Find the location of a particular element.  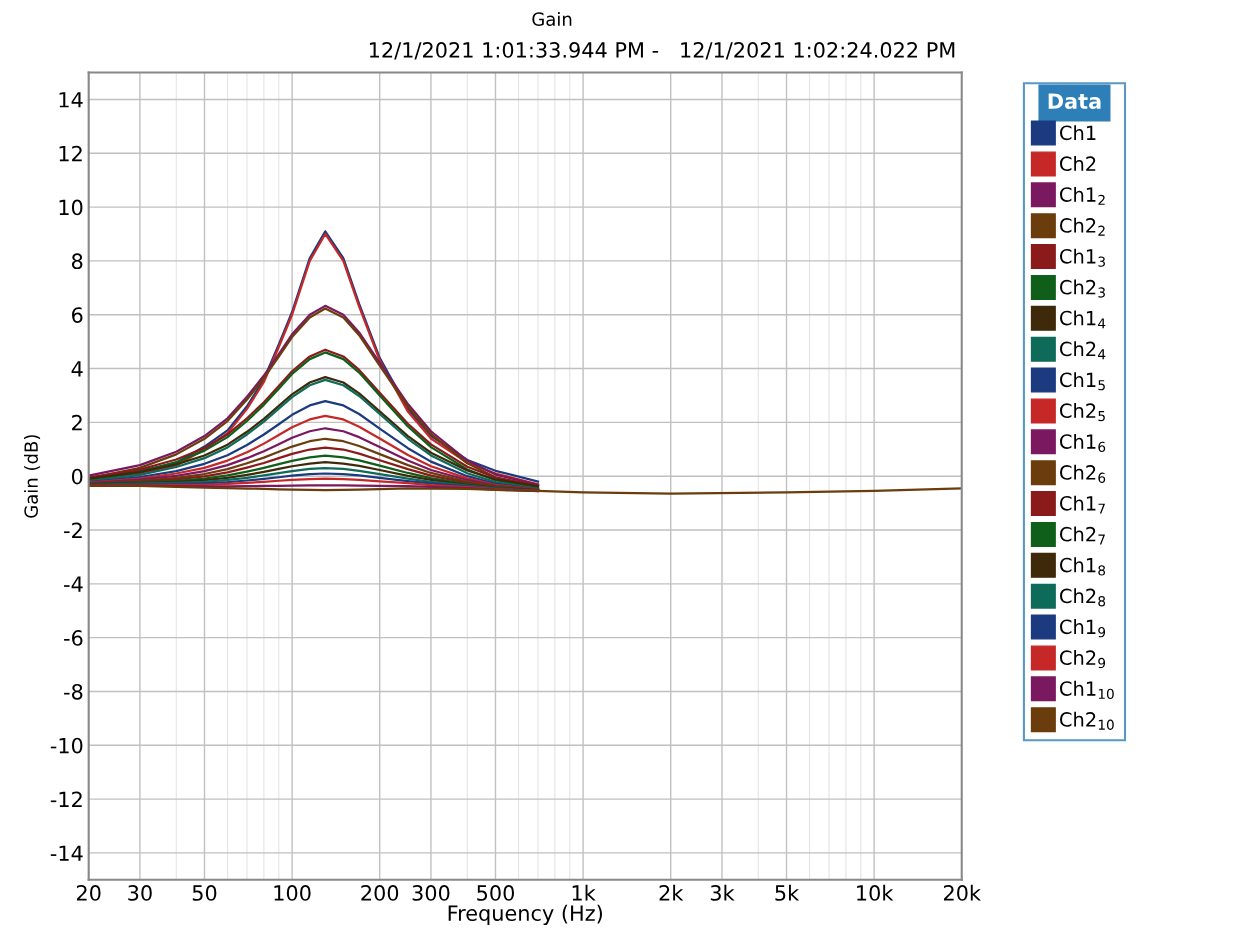

x-tick-label: 3k is located at coordinates (722, 892).